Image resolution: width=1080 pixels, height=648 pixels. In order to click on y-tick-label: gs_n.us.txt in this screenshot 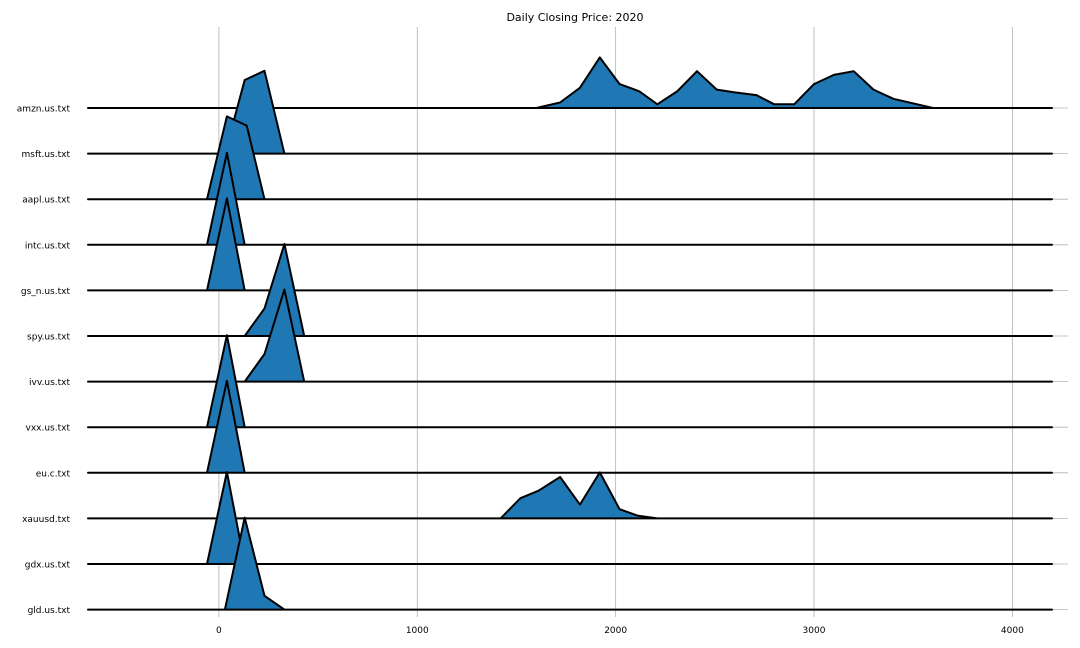, I will do `click(46, 292)`.